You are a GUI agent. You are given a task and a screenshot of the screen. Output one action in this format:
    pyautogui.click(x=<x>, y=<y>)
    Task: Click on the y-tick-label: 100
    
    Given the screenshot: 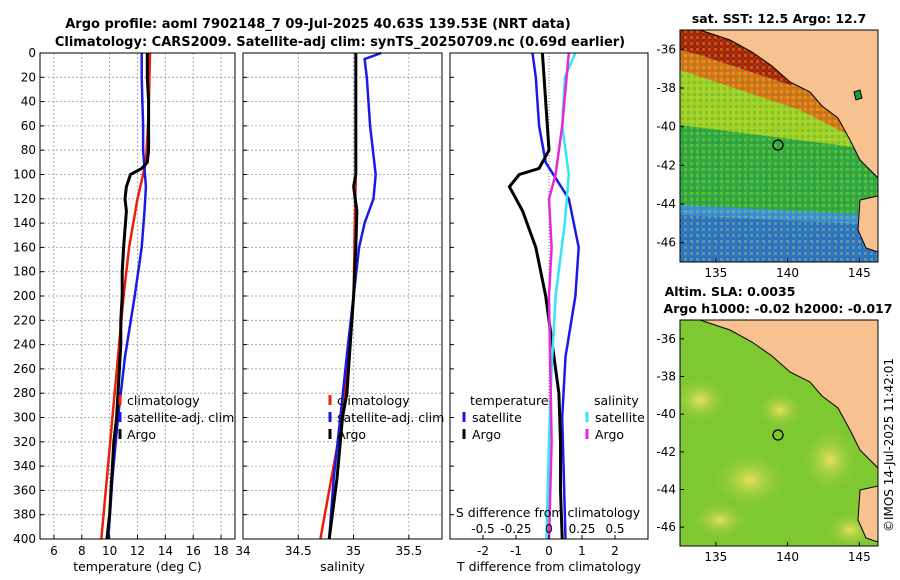 What is the action you would take?
    pyautogui.click(x=24, y=175)
    